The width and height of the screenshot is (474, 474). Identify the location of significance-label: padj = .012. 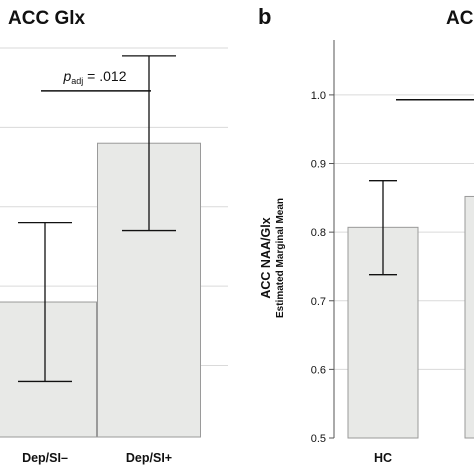
(94, 77).